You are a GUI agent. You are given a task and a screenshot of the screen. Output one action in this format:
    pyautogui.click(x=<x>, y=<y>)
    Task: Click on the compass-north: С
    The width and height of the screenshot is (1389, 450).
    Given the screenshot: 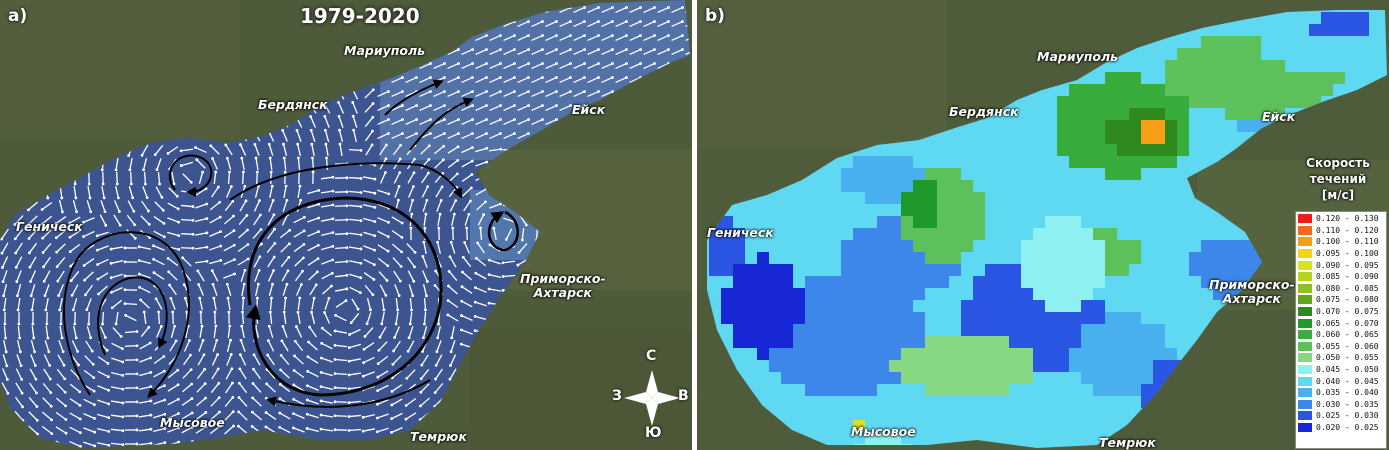 What is the action you would take?
    pyautogui.click(x=651, y=356)
    